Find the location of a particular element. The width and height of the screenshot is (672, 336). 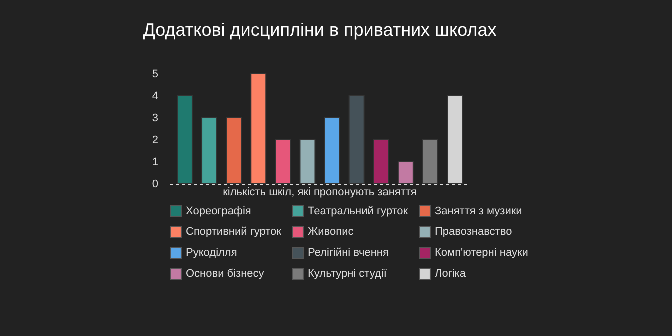

y-tick-label: 5 is located at coordinates (155, 74).